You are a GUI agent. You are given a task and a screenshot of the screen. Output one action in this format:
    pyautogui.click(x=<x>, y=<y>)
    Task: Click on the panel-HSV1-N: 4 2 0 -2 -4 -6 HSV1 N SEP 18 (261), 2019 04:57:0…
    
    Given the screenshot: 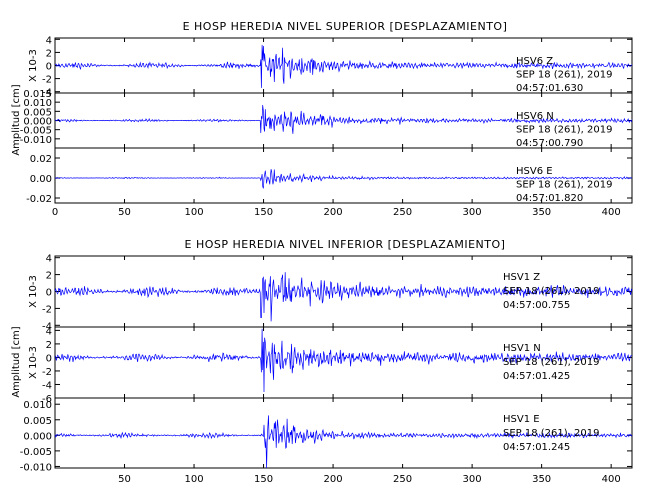 What is the action you would take?
    pyautogui.click(x=330, y=365)
    